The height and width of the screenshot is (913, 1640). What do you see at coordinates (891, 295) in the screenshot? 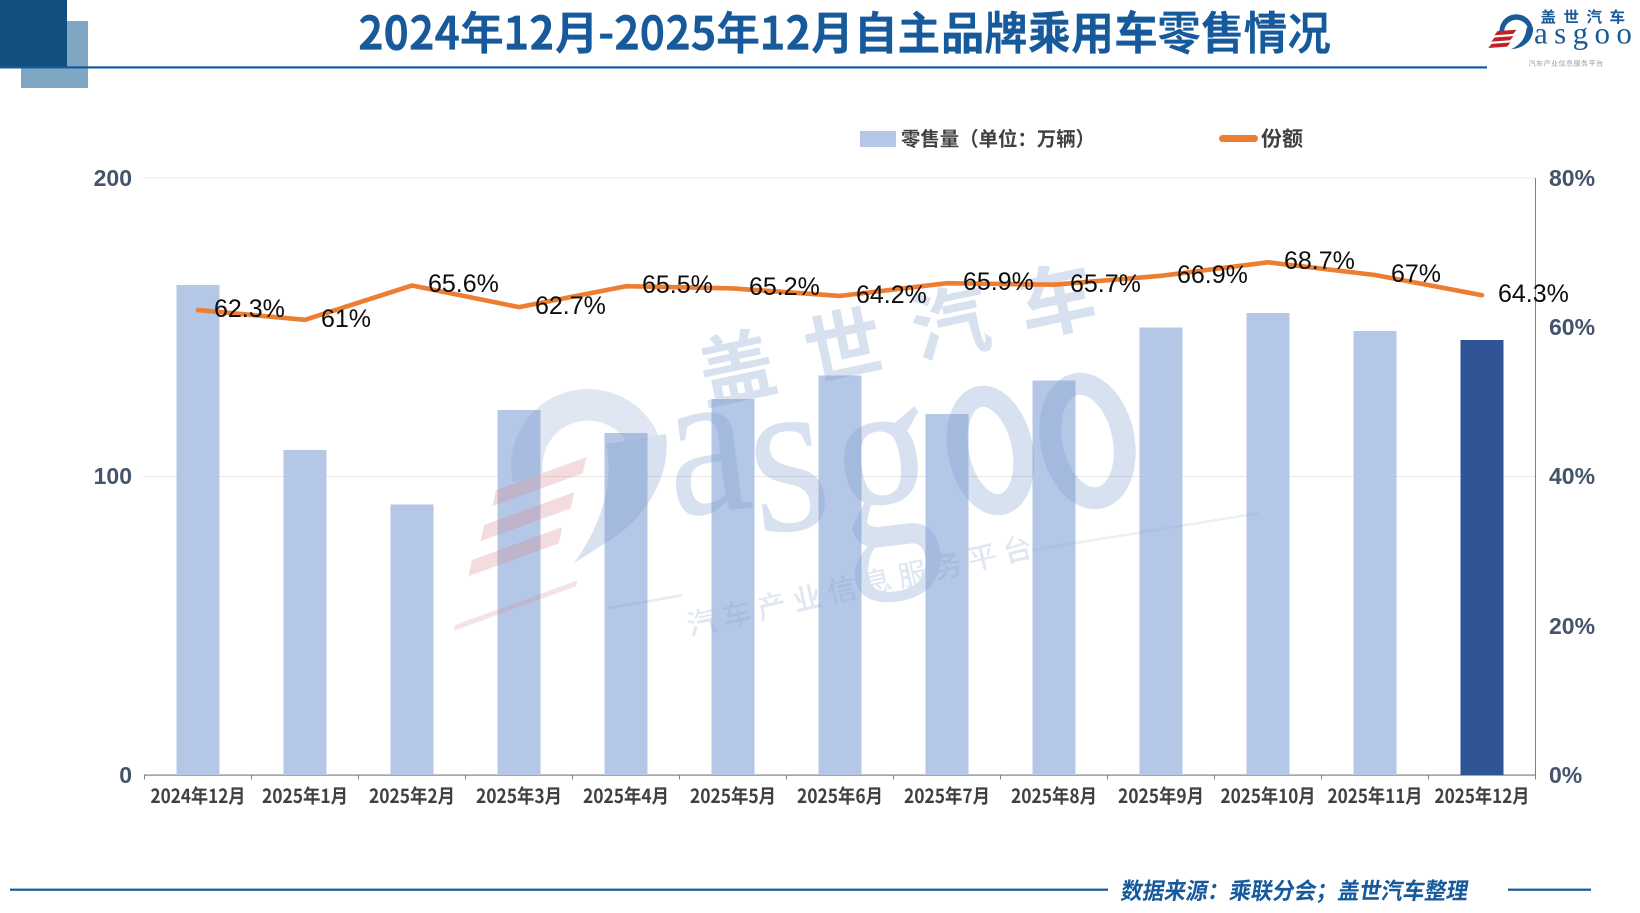
I see `svg-text: 64.2%` at bounding box center [891, 295].